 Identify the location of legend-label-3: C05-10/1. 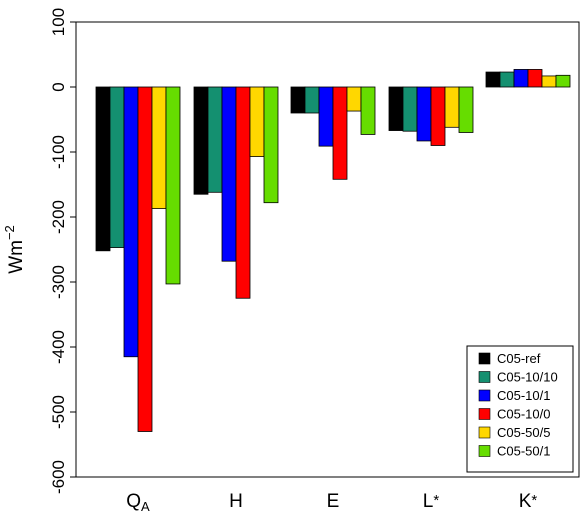
(523, 395).